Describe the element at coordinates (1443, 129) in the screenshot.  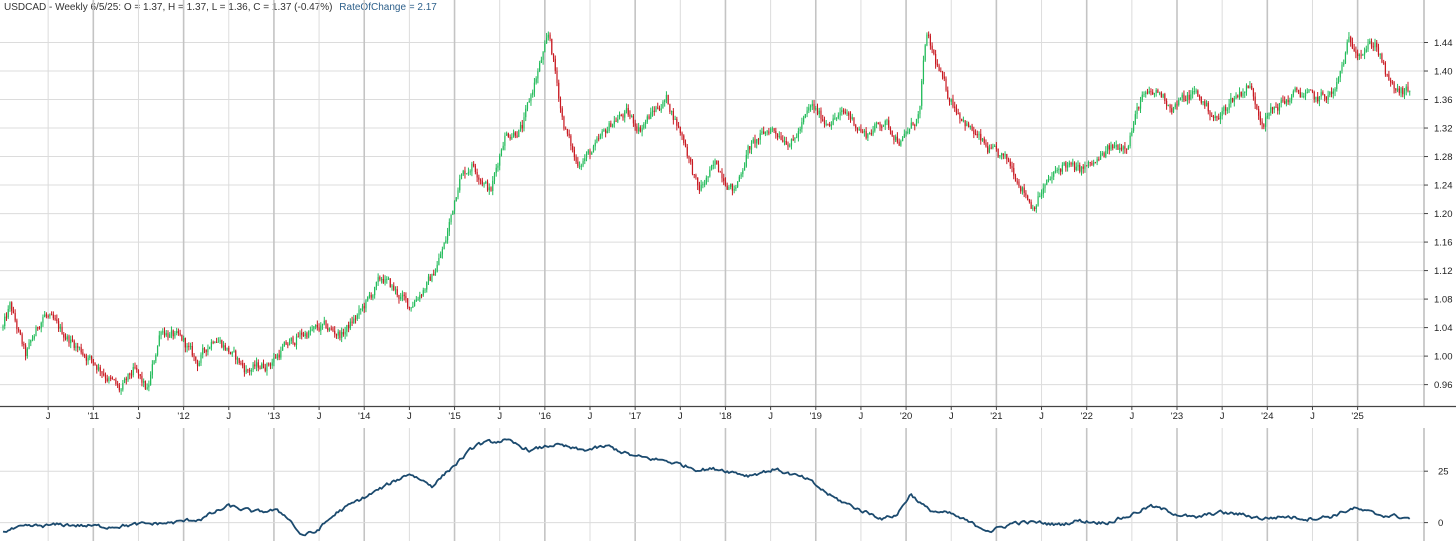
I see `price-tick-label: 1.32` at that location.